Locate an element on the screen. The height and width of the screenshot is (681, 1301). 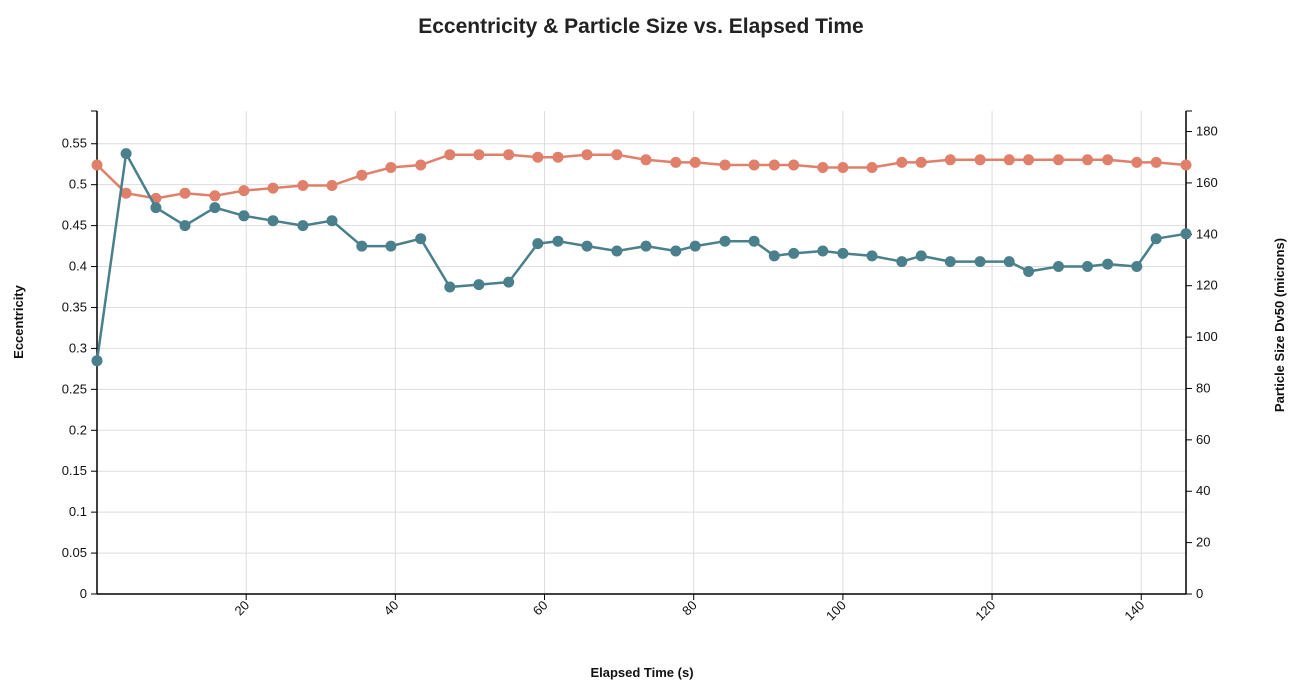
y-left-tick-label: 0.4 is located at coordinates (78, 266).